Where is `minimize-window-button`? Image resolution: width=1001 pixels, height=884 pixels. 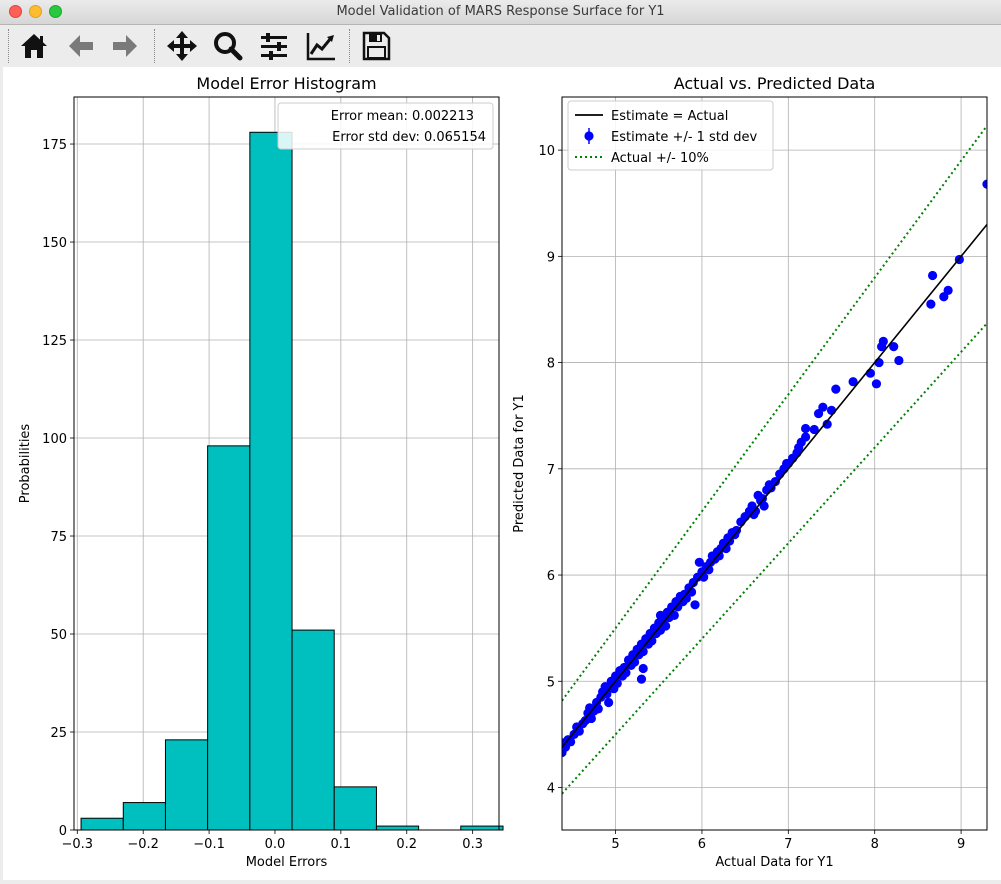
minimize-window-button is located at coordinates (35, 11).